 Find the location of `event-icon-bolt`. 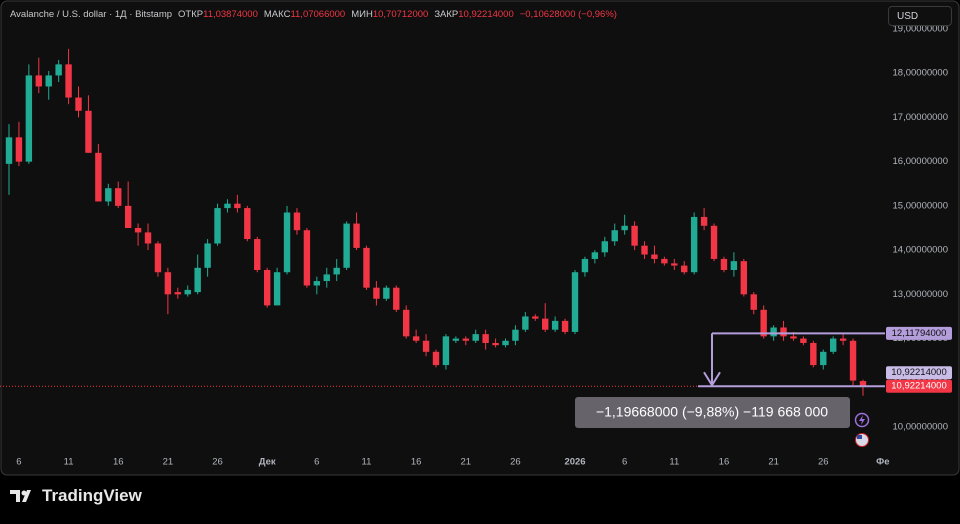

event-icon-bolt is located at coordinates (862, 420).